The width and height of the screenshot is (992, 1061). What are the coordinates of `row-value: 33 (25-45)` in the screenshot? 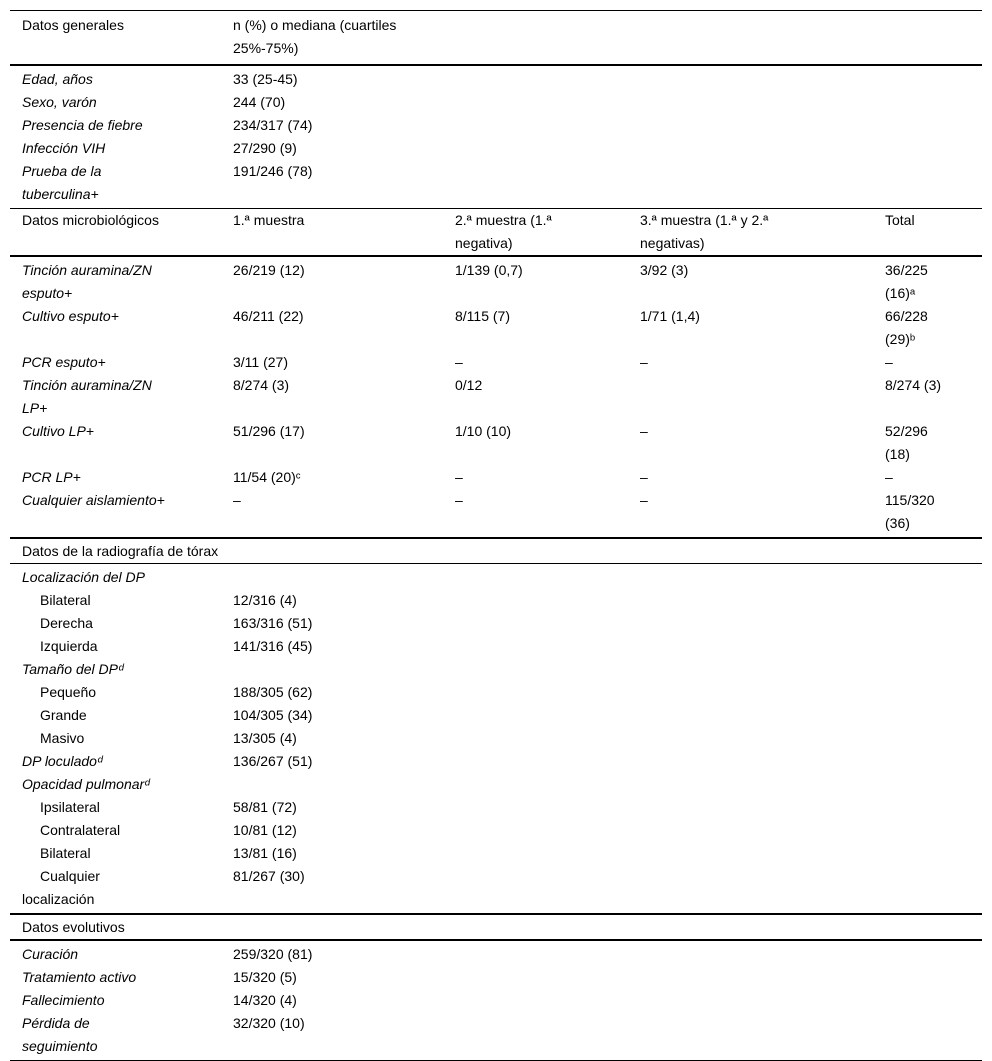 It's located at (265, 79).